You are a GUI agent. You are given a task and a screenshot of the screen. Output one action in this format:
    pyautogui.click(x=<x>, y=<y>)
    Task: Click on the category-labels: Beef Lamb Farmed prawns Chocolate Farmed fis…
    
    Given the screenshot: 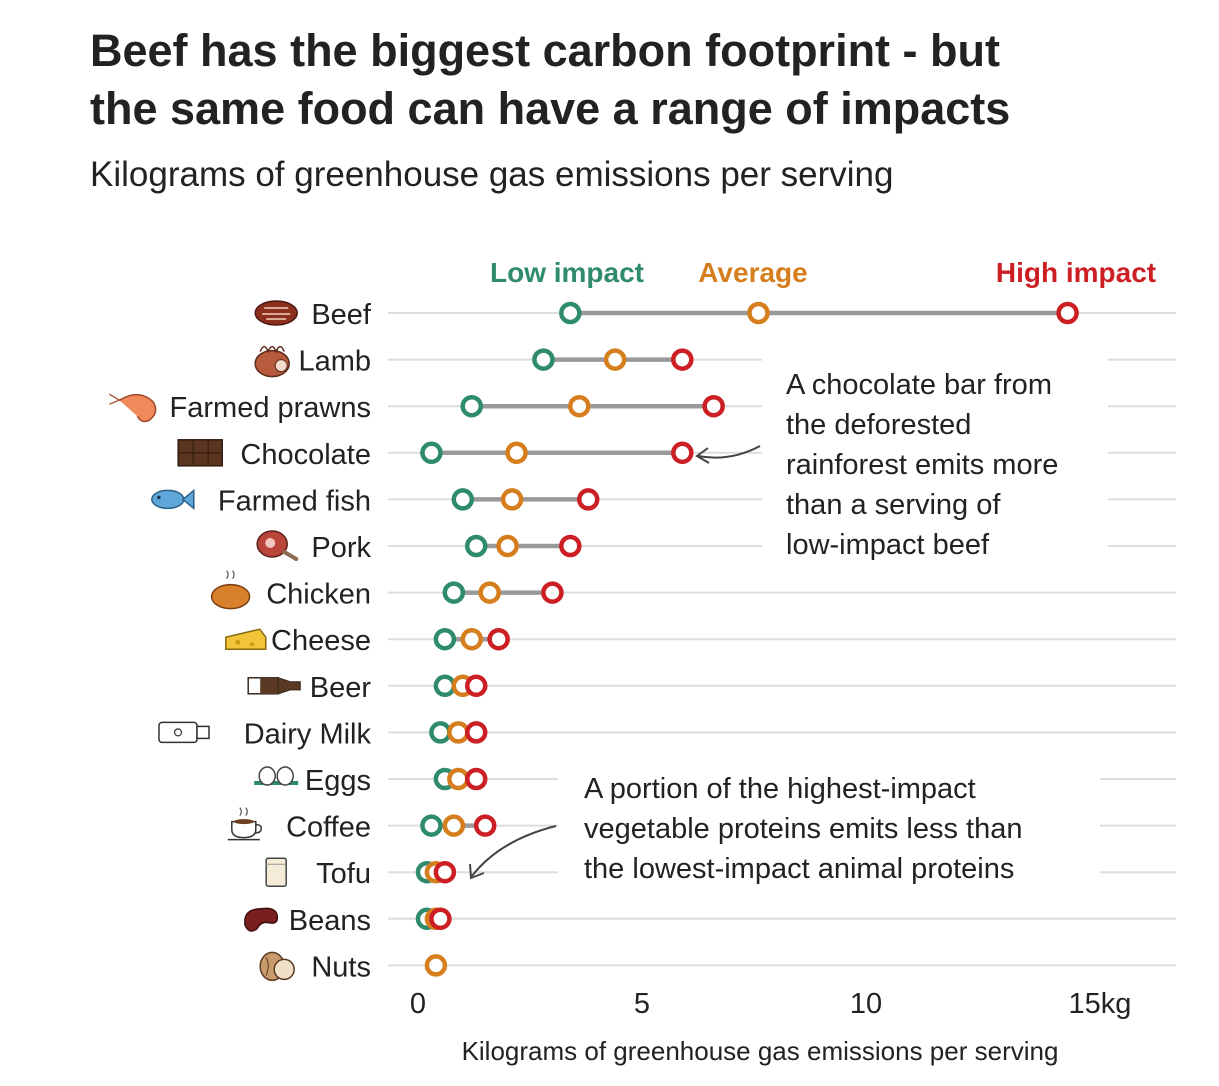 What is the action you would take?
    pyautogui.click(x=271, y=641)
    